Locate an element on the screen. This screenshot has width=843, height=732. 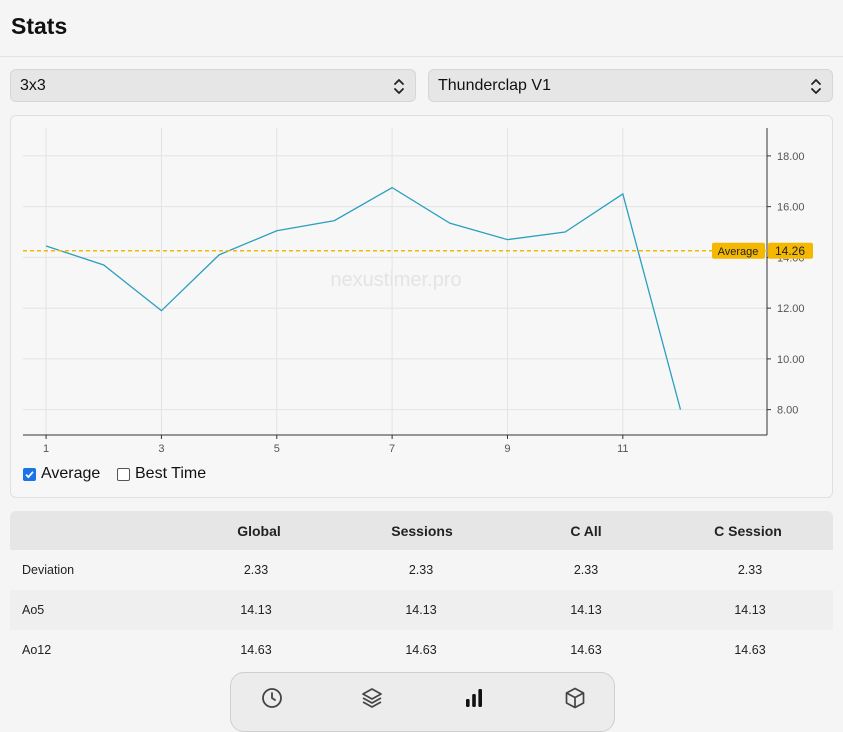
table-row: Deviation 2.33 2.33 2.33 2.33 is located at coordinates (421, 570).